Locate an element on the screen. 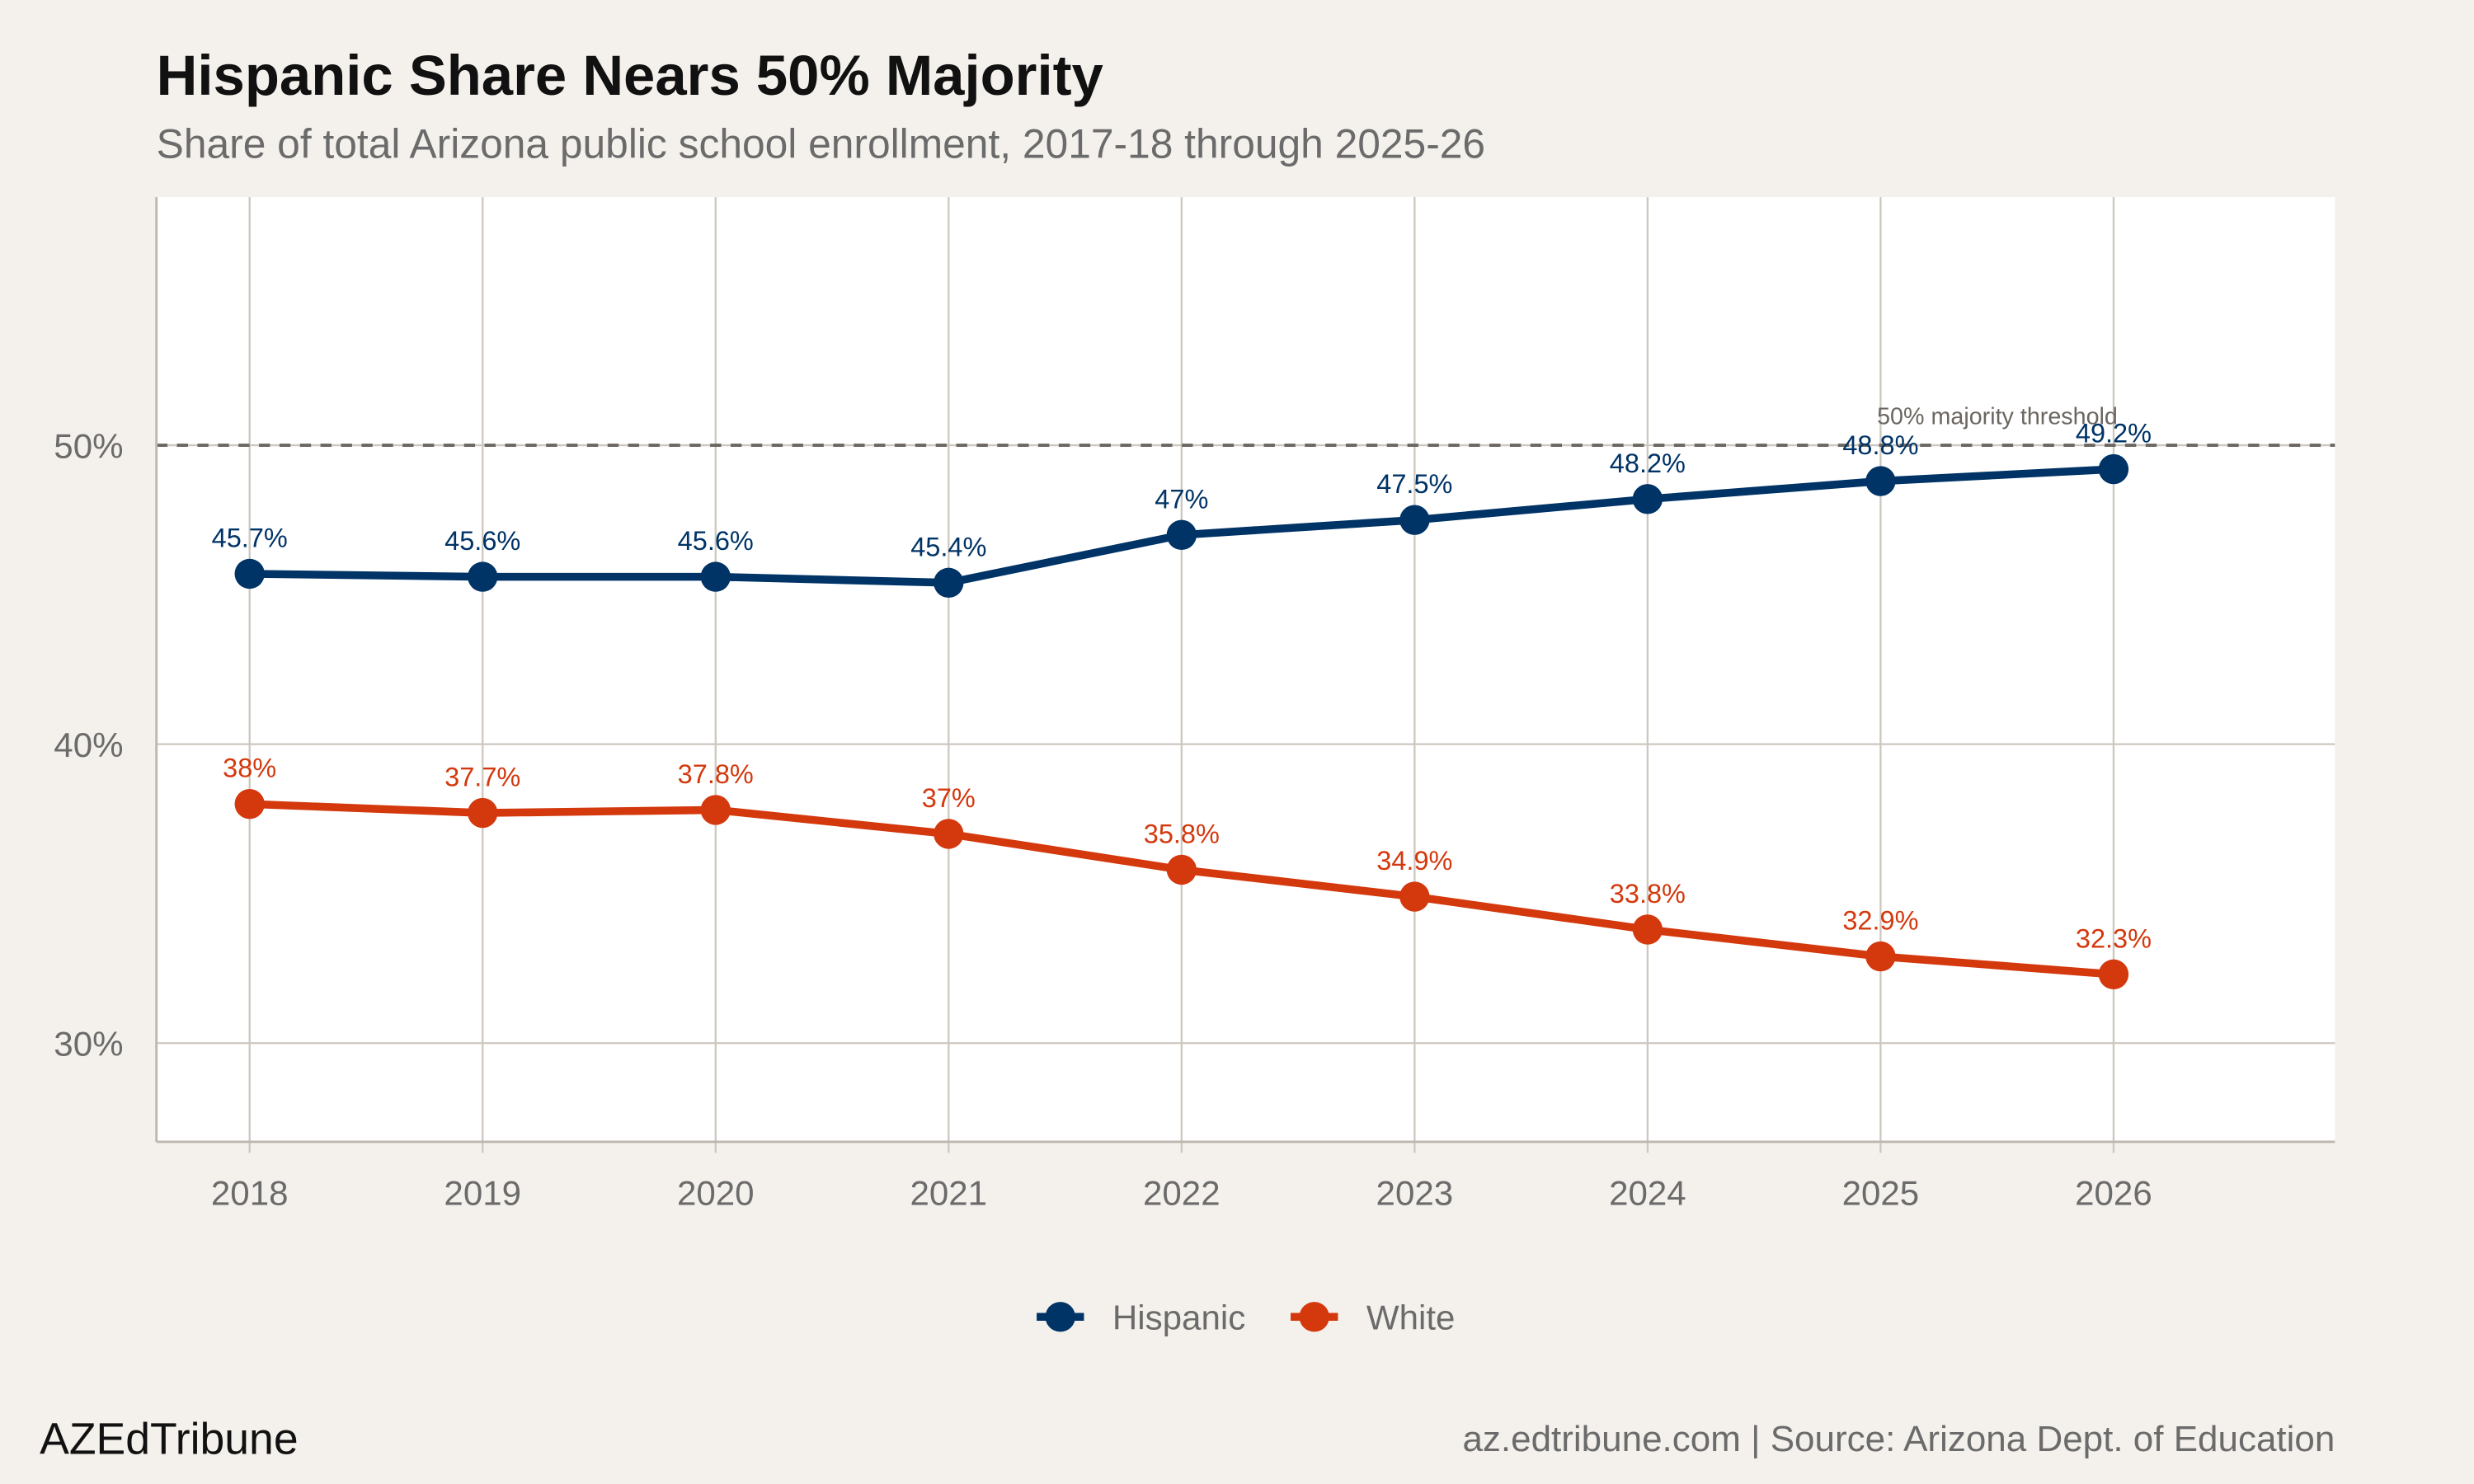  data-label-white: 37.7% is located at coordinates (482, 777).